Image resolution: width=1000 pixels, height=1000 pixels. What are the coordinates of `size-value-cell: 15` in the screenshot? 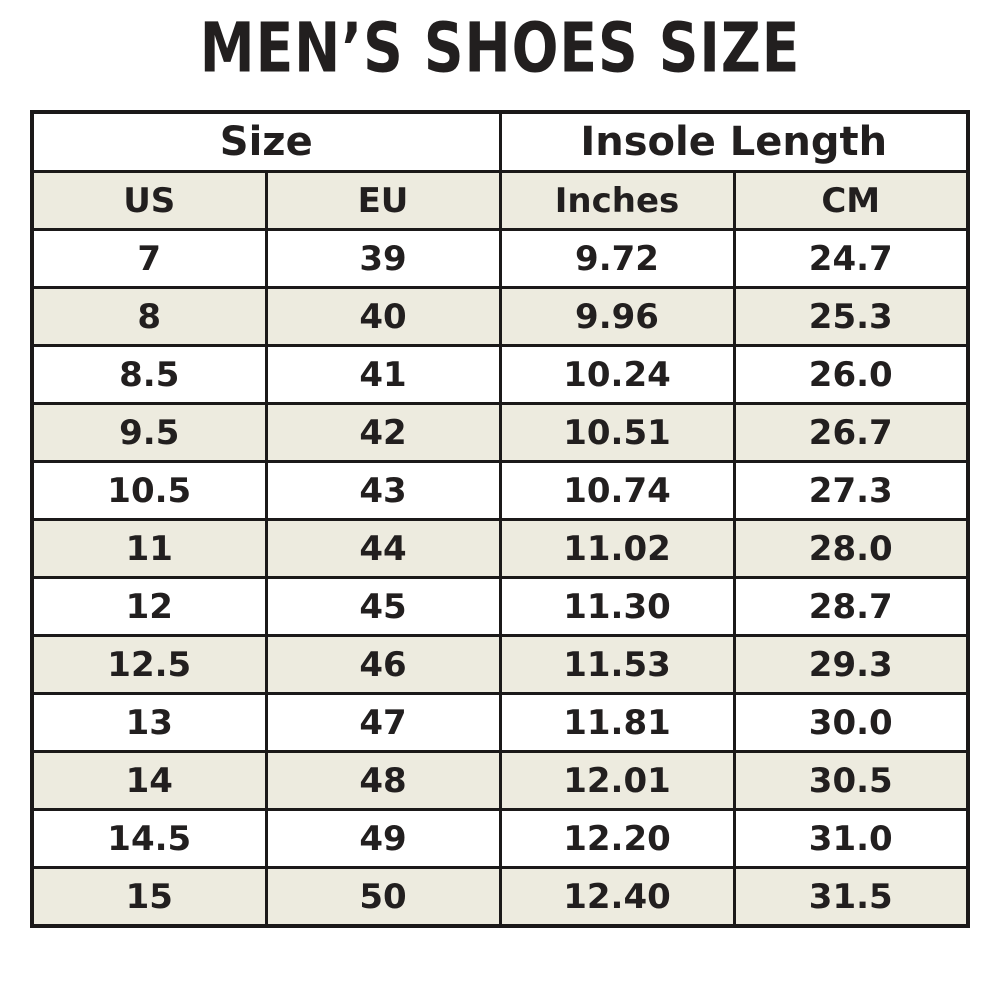 It's located at (149, 897).